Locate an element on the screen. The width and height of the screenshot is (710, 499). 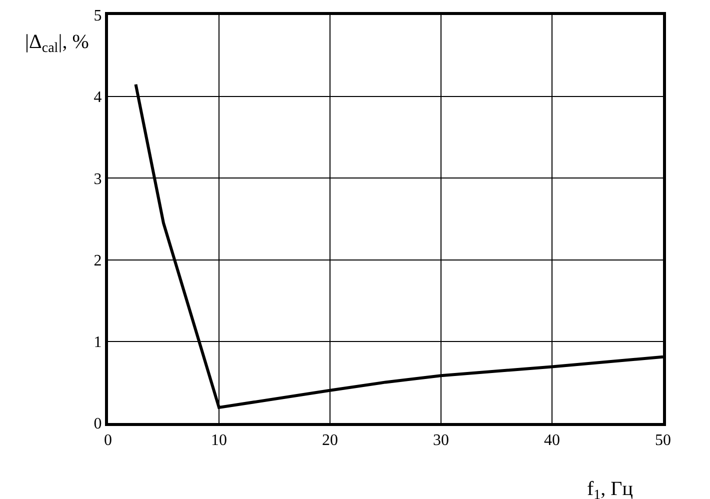
x-axis-title: f$_{1}$, Гц is located at coordinates (610, 488).